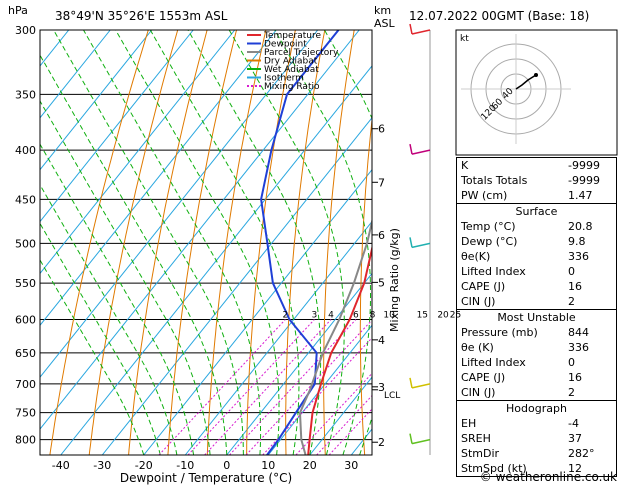  I want to click on temperature-tick-label: 10, so click(268, 465).